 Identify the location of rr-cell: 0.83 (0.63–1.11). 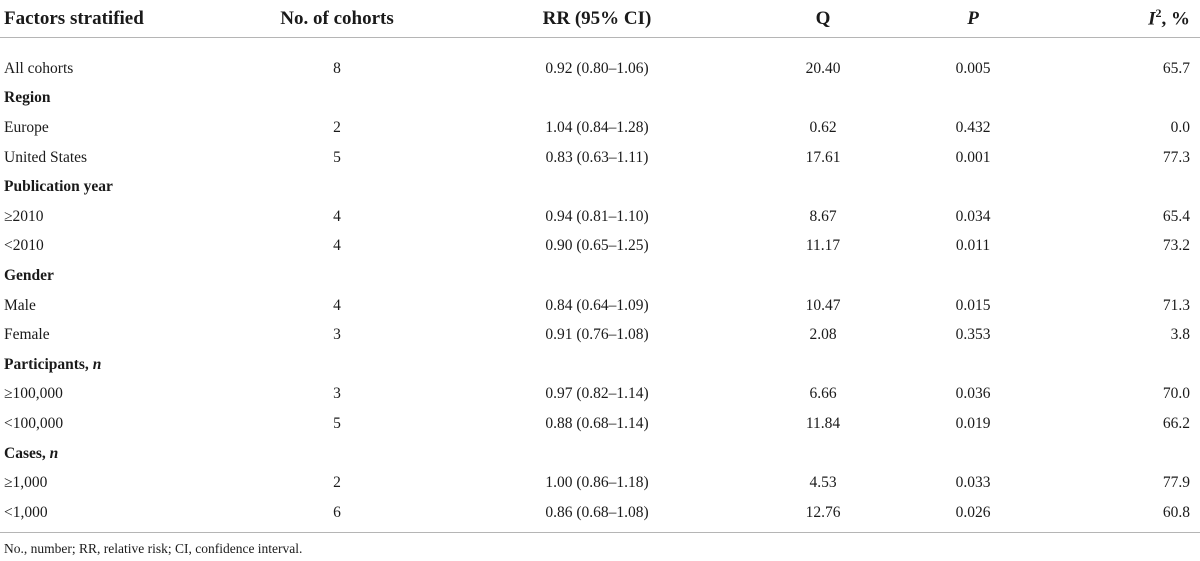
(597, 157).